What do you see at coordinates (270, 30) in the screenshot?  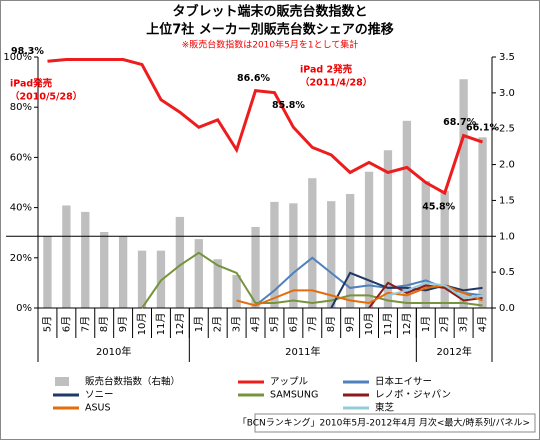 I see `title: 上位7社 メーカー別販売台数シェアの推移` at bounding box center [270, 30].